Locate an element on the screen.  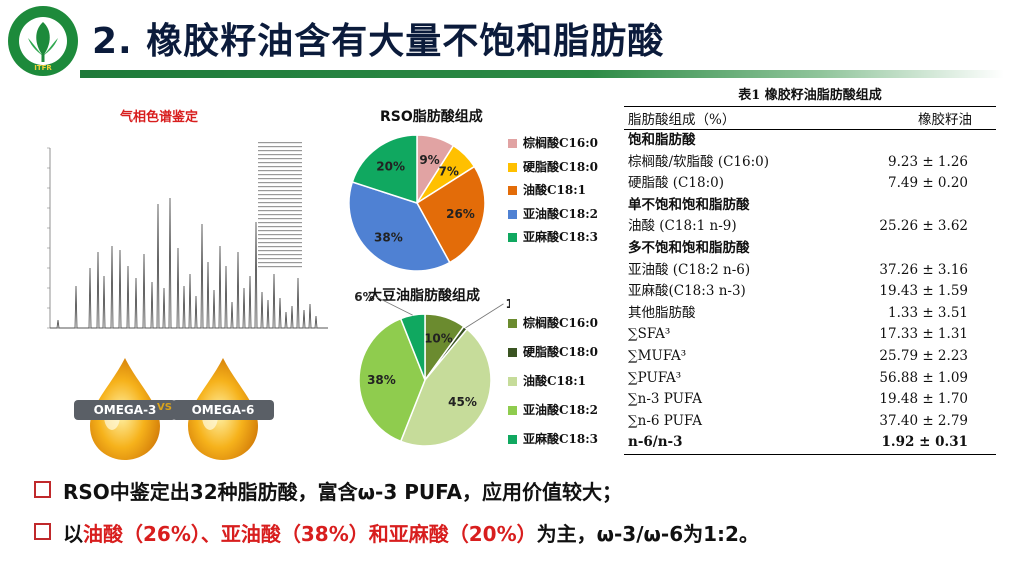
table-row: 其他脂肪酸 1.33 ± 3.51 is located at coordinates (810, 314).